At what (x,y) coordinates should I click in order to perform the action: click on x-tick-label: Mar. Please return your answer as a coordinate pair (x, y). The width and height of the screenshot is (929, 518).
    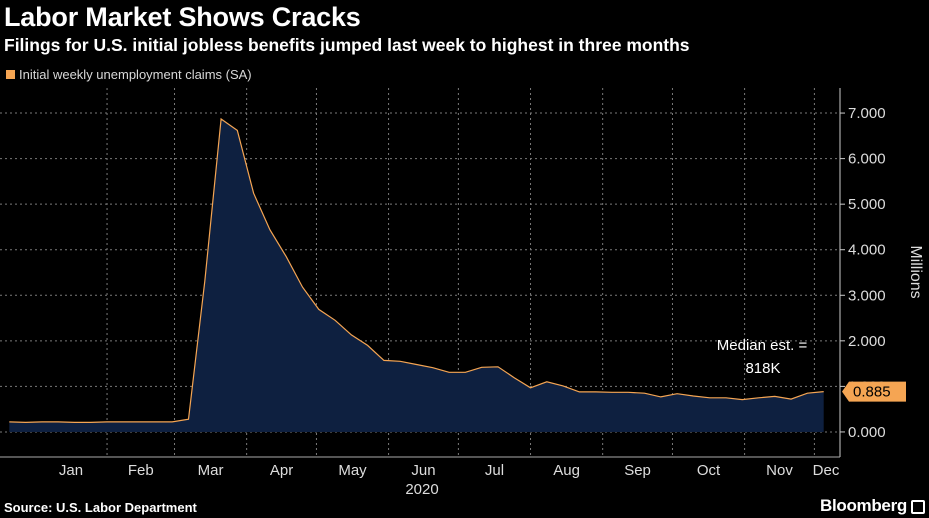
    Looking at the image, I should click on (211, 470).